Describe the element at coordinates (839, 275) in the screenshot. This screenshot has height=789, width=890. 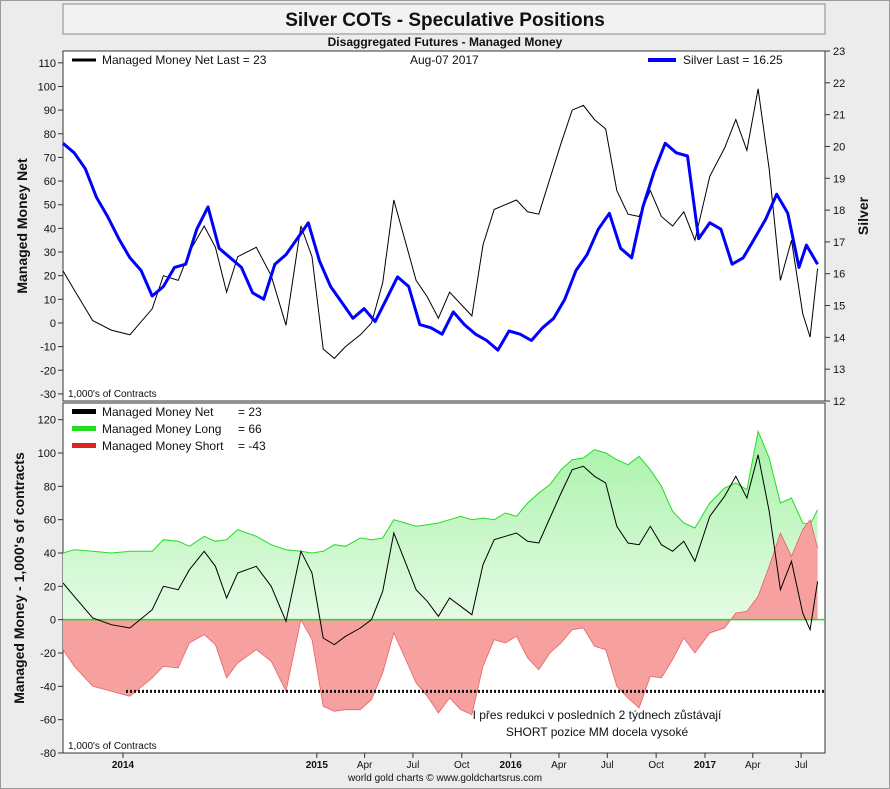
I see `right-tick-label: 16` at that location.